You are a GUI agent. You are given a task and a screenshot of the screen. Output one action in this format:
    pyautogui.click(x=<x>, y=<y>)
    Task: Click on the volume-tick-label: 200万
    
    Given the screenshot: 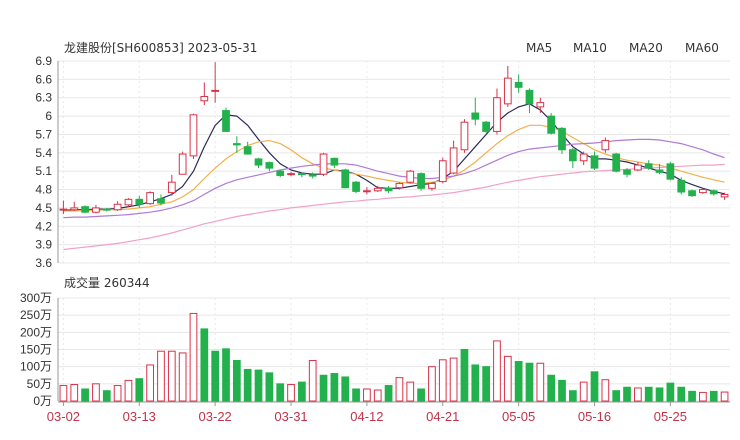 What is the action you would take?
    pyautogui.click(x=36, y=332)
    